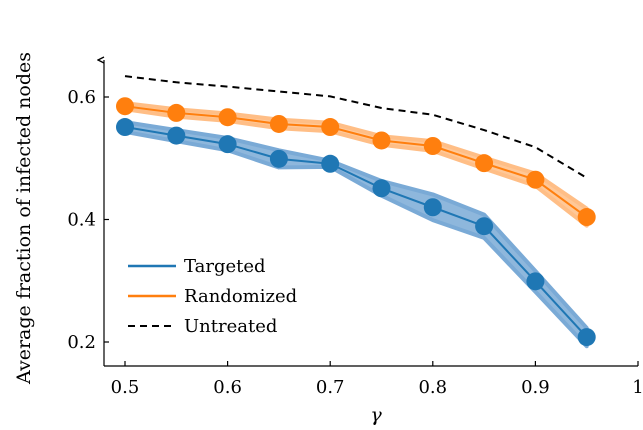 This screenshot has width=643, height=430. I want to click on y-ticks: 0.2 0.4 0.6, so click(88, 220).